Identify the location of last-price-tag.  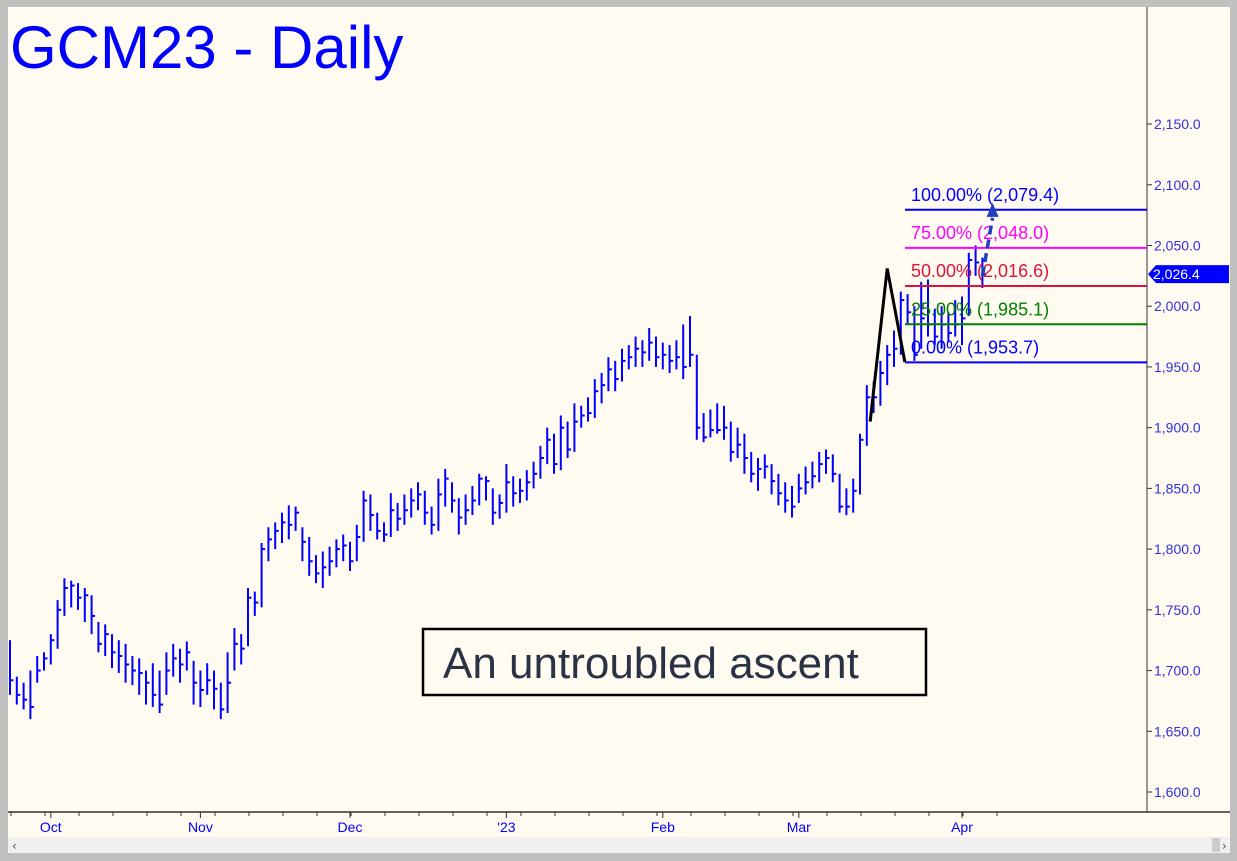
(1188, 274).